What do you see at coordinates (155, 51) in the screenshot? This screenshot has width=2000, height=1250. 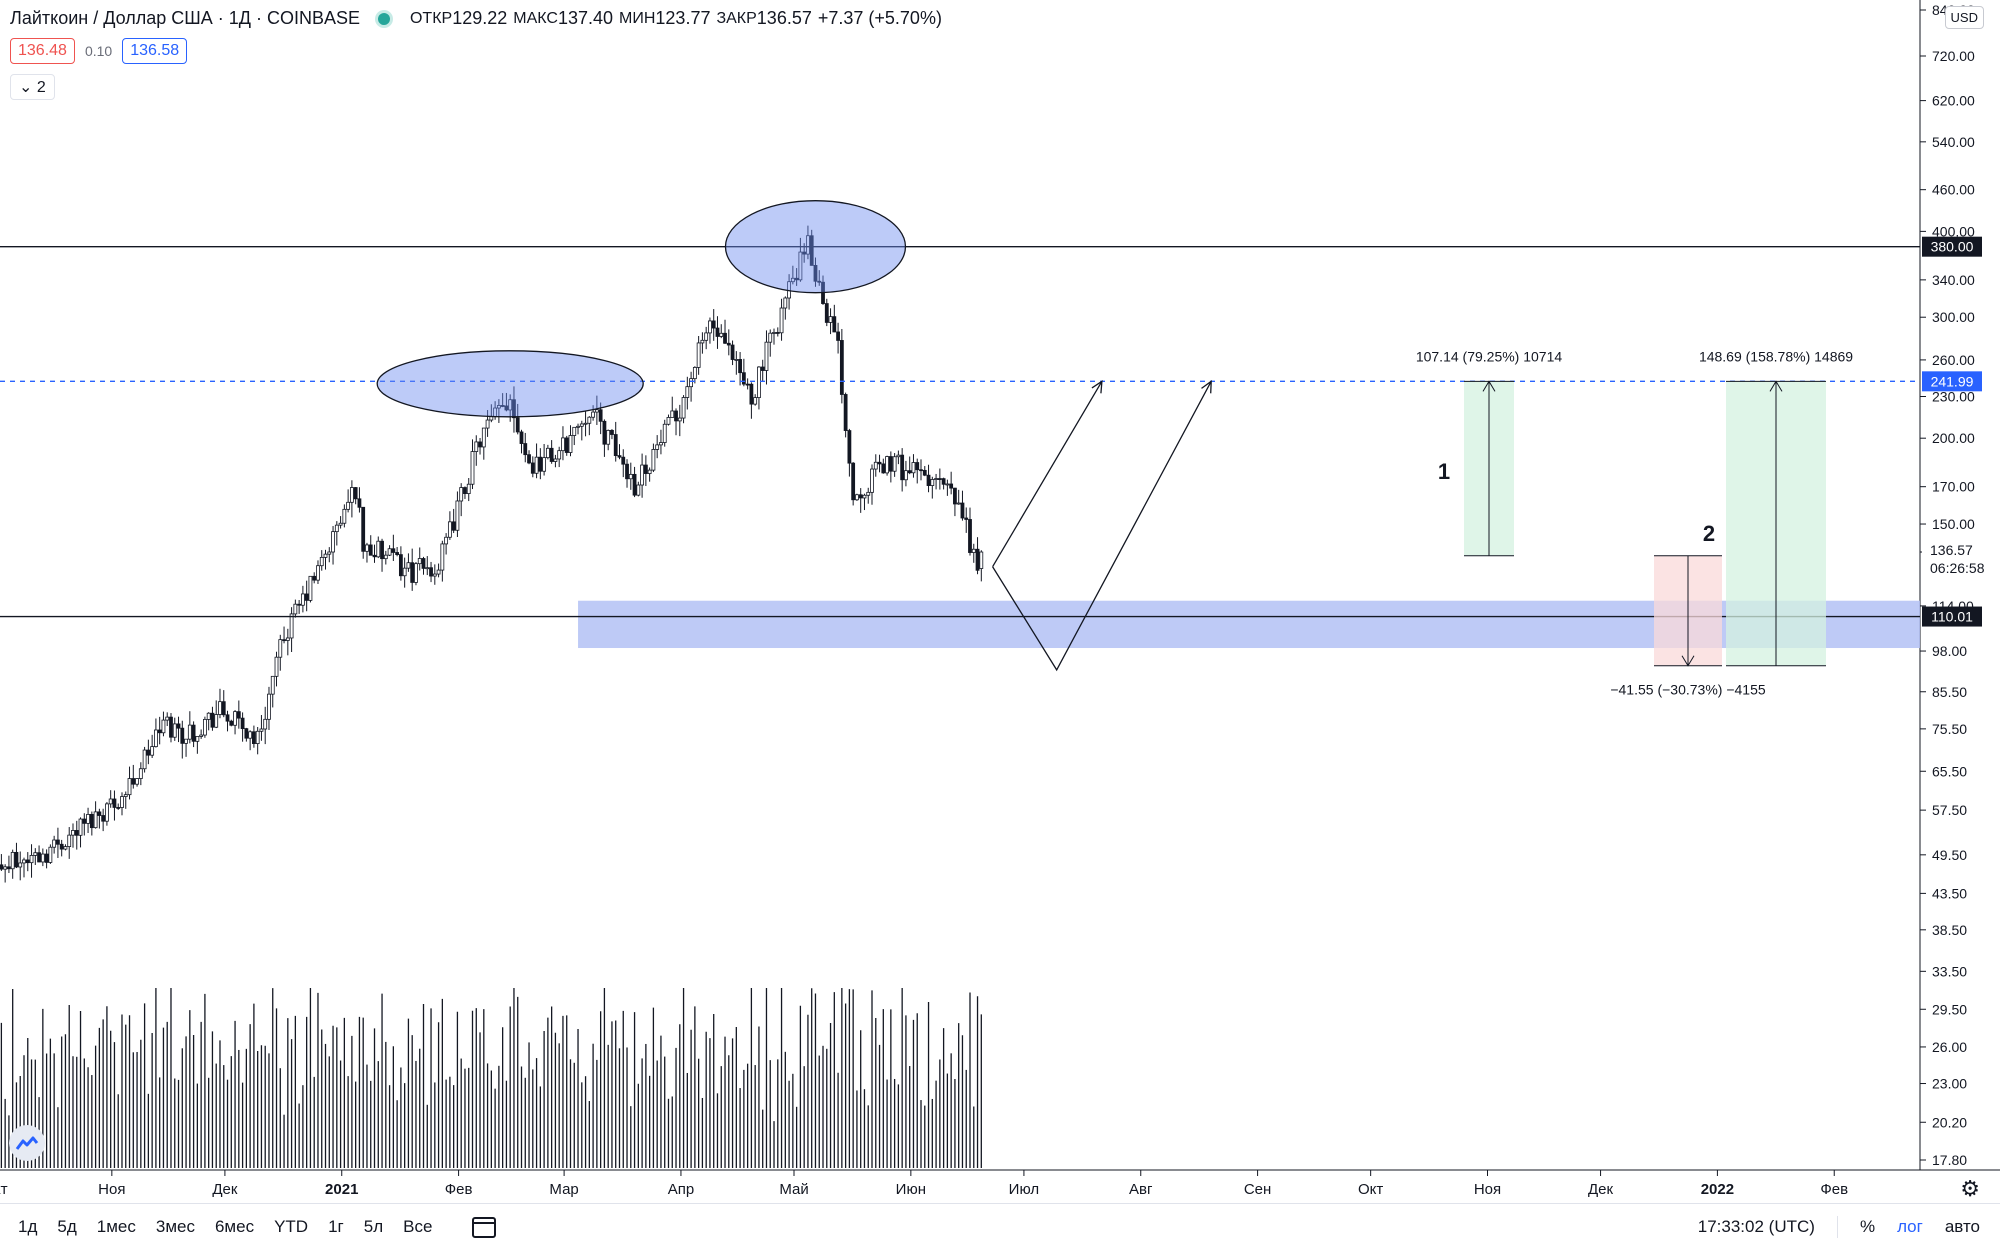 I see `buy-price-button: 136.58` at bounding box center [155, 51].